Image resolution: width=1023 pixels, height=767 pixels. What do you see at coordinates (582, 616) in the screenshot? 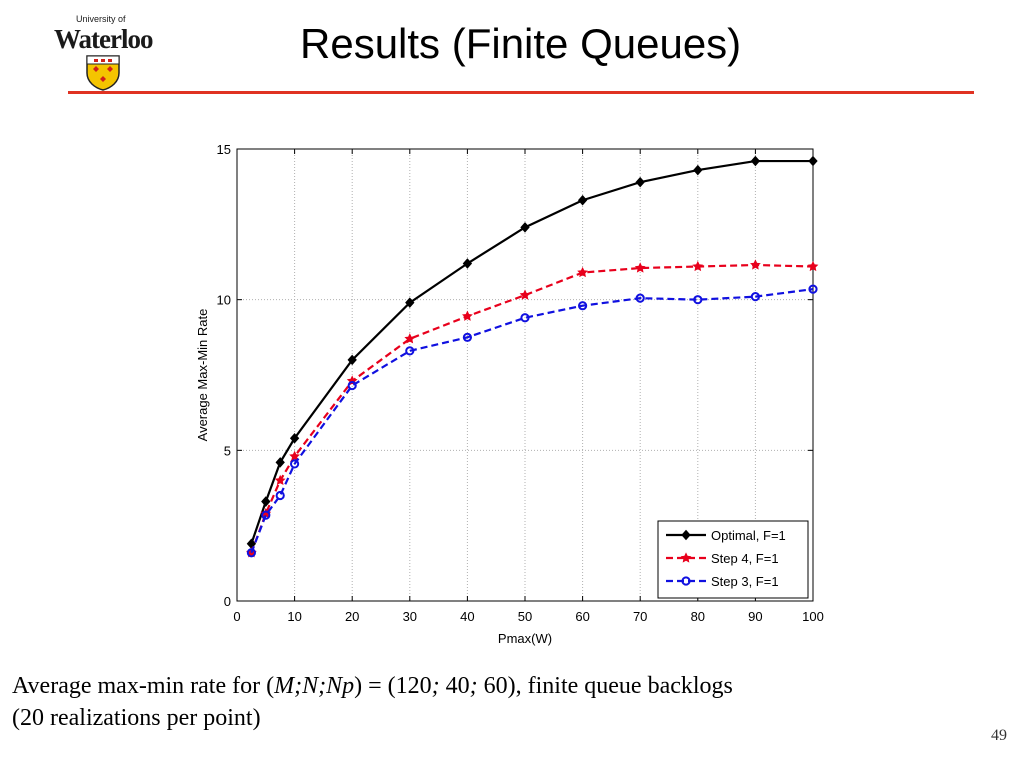
I see `x-tick-label: 60` at bounding box center [582, 616].